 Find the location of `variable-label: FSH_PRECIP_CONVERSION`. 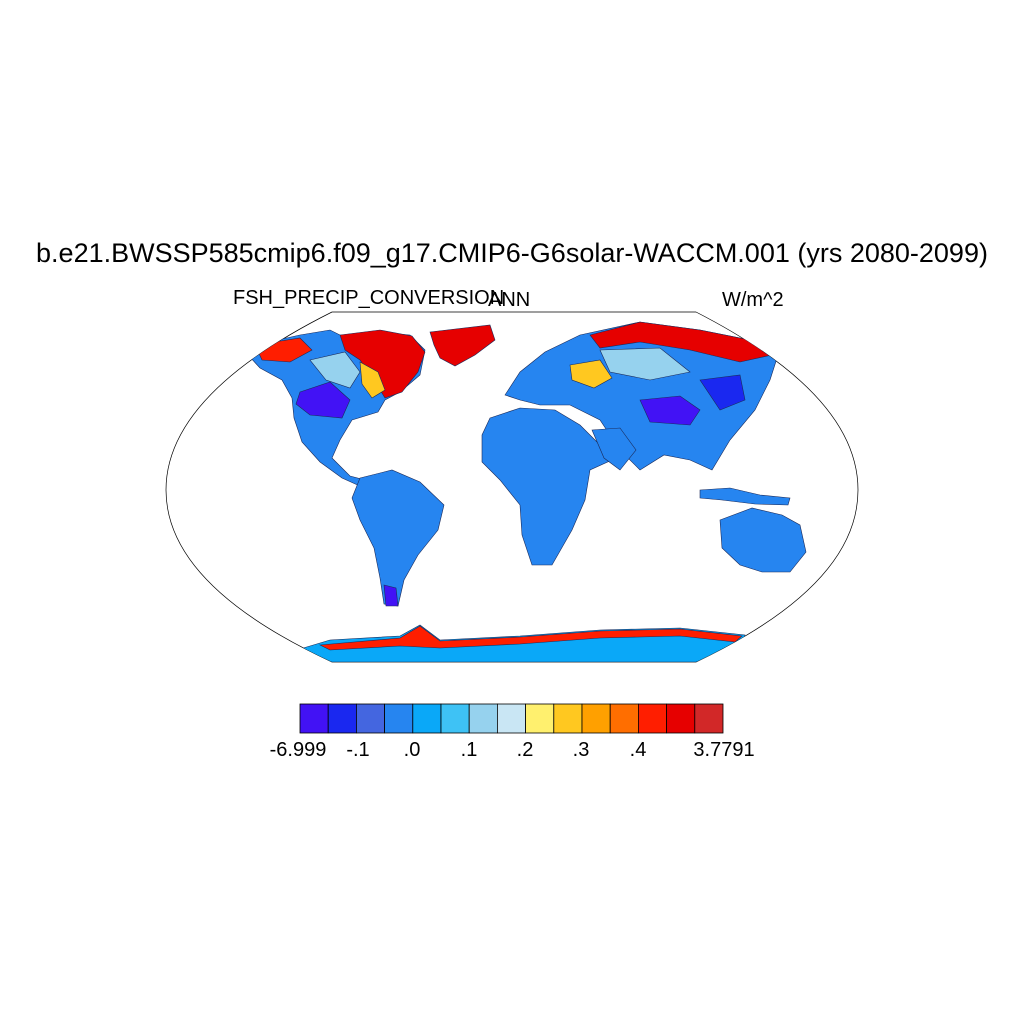

variable-label: FSH_PRECIP_CONVERSION is located at coordinates (369, 298).